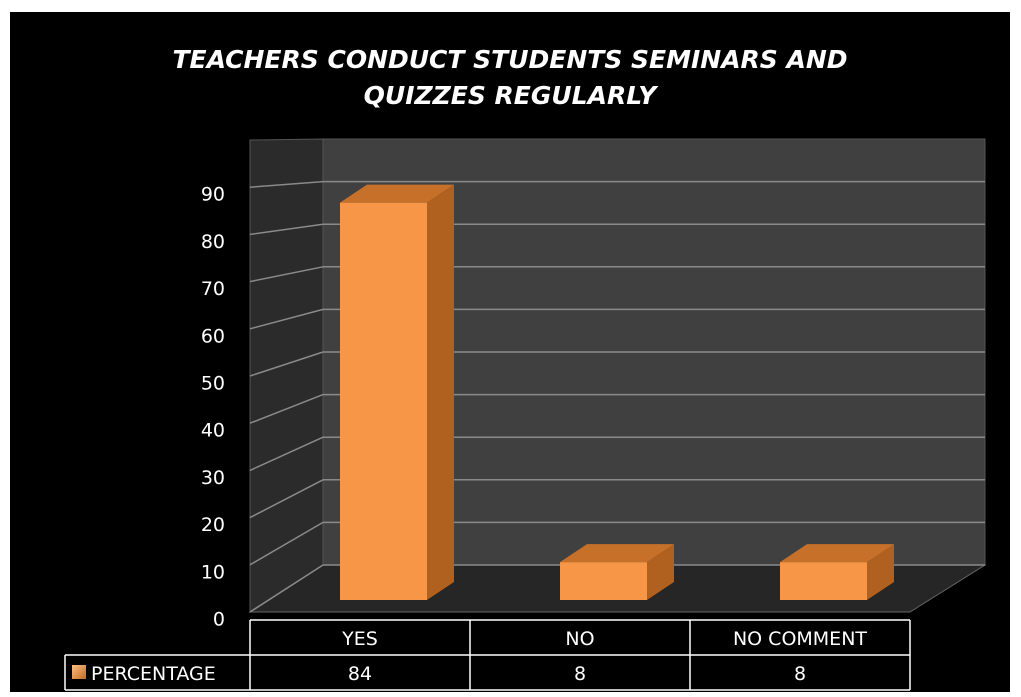 This screenshot has height=697, width=1021. I want to click on y-tick-label: 40, so click(213, 431).